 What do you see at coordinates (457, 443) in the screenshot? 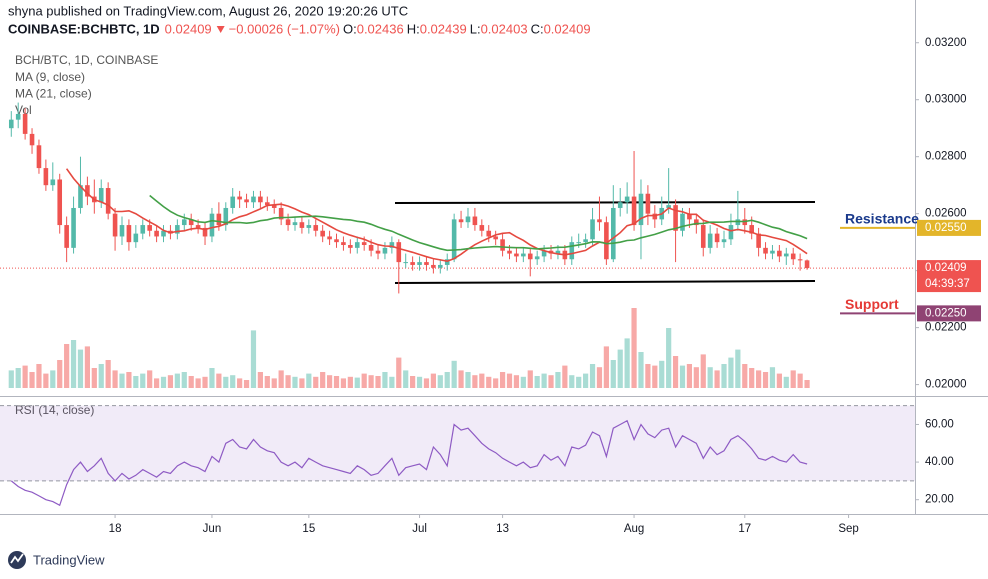
I see `rsi-band` at bounding box center [457, 443].